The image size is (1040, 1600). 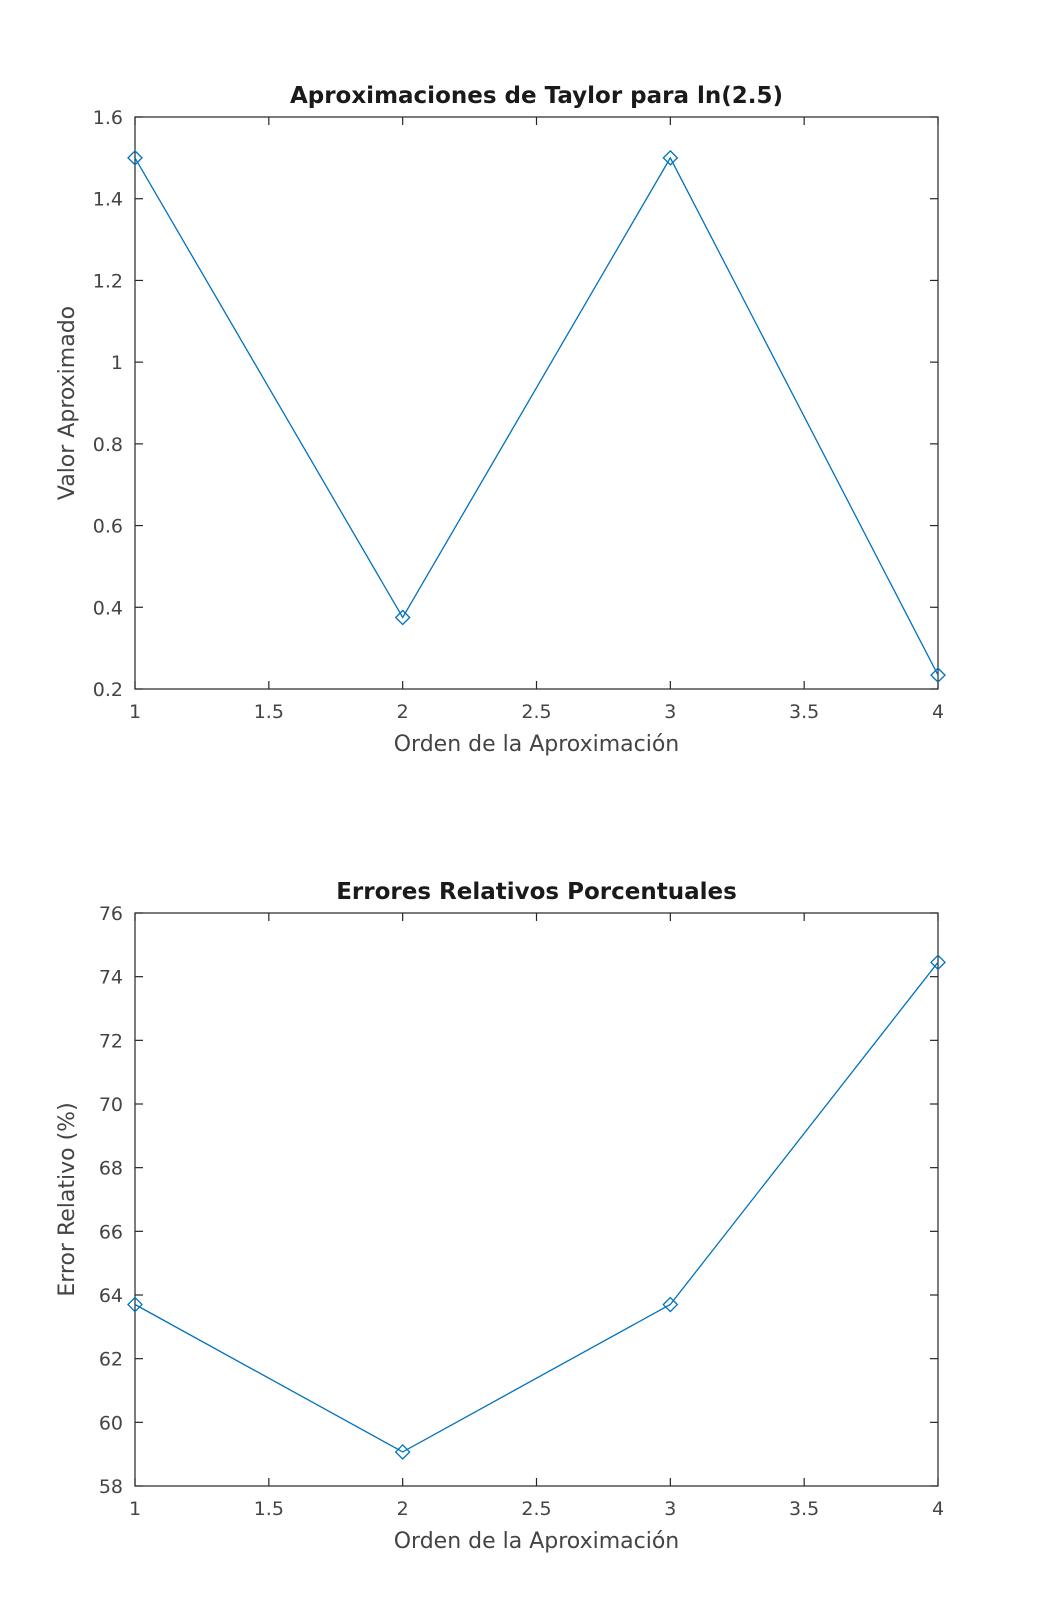 I want to click on relative-errors-y-tick-label: 72, so click(x=111, y=1041).